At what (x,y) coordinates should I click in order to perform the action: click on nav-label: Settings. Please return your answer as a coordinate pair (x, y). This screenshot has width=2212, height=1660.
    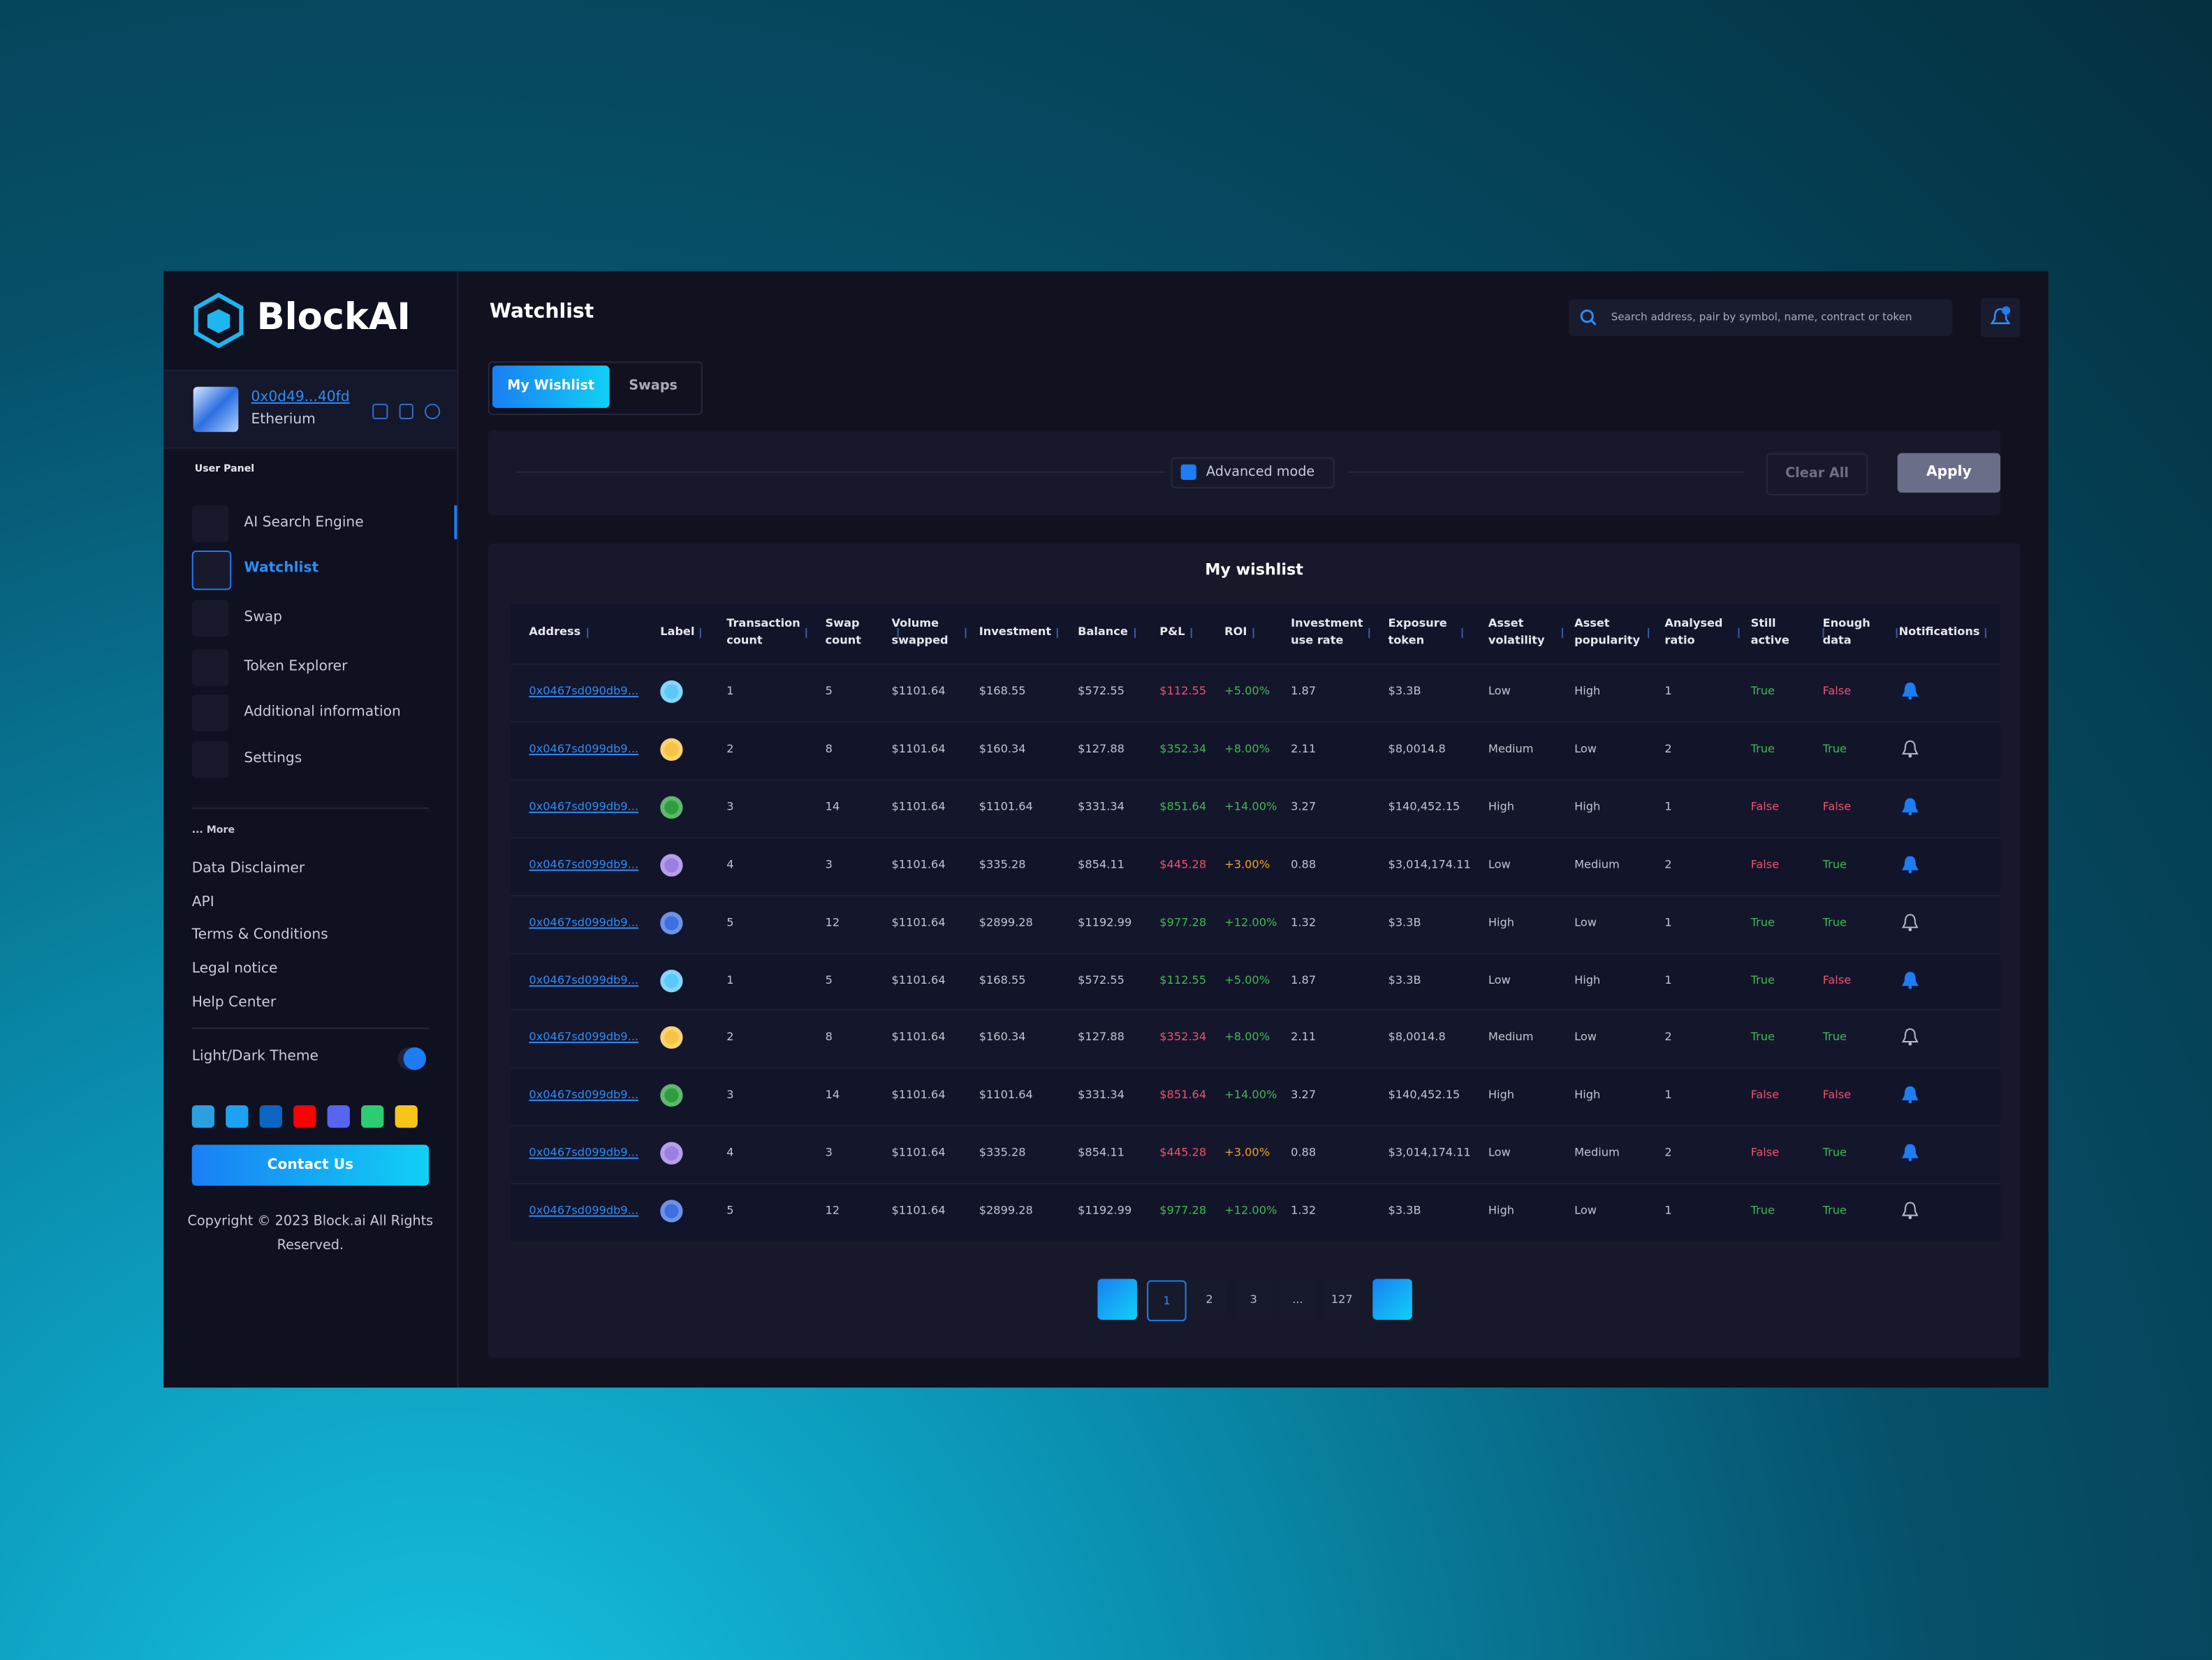
    Looking at the image, I should click on (273, 758).